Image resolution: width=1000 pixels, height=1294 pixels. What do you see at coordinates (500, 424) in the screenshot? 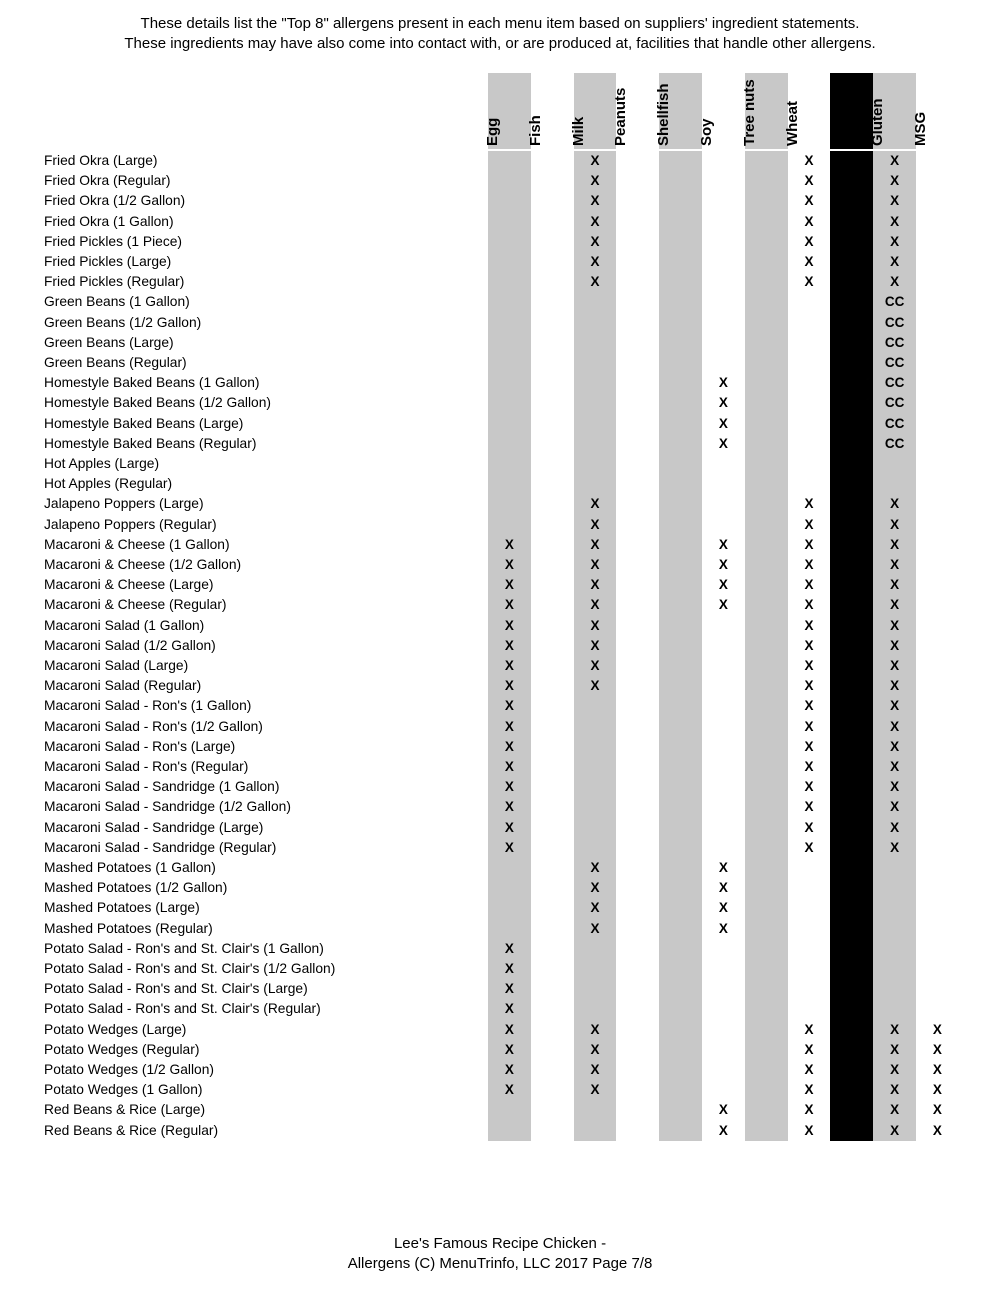
I see `table-row: Homestyle Baked Beans (Large) X CC` at bounding box center [500, 424].